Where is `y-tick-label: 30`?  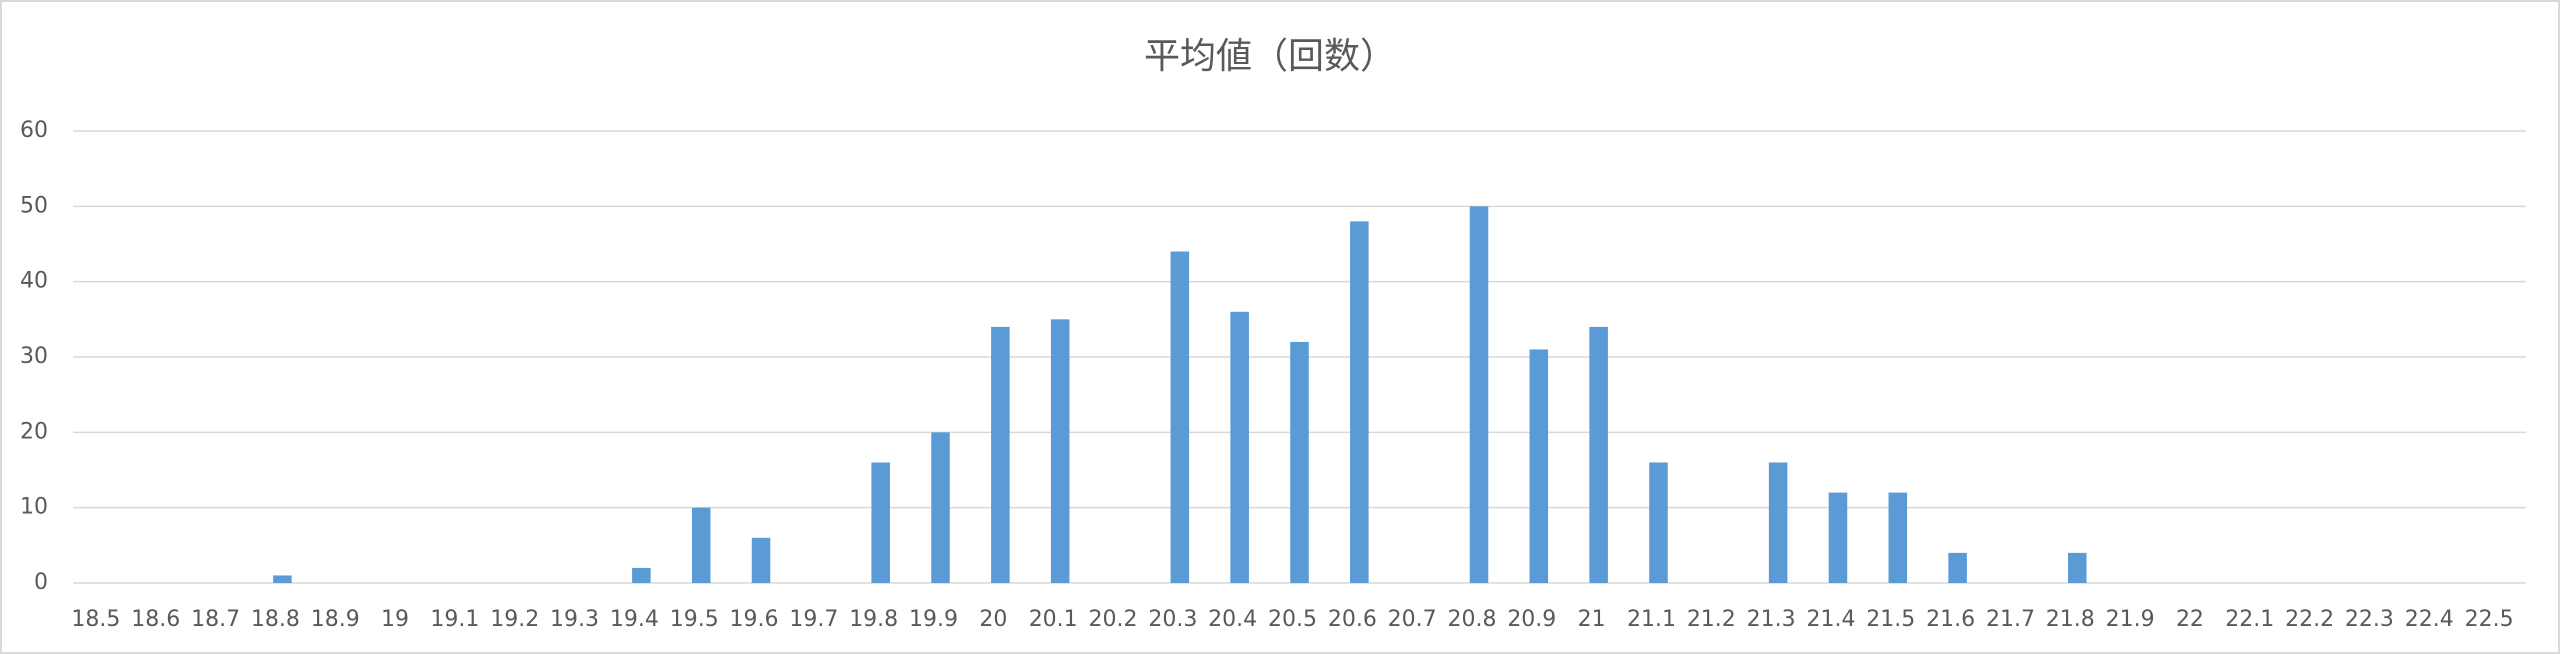
y-tick-label: 30 is located at coordinates (34, 356).